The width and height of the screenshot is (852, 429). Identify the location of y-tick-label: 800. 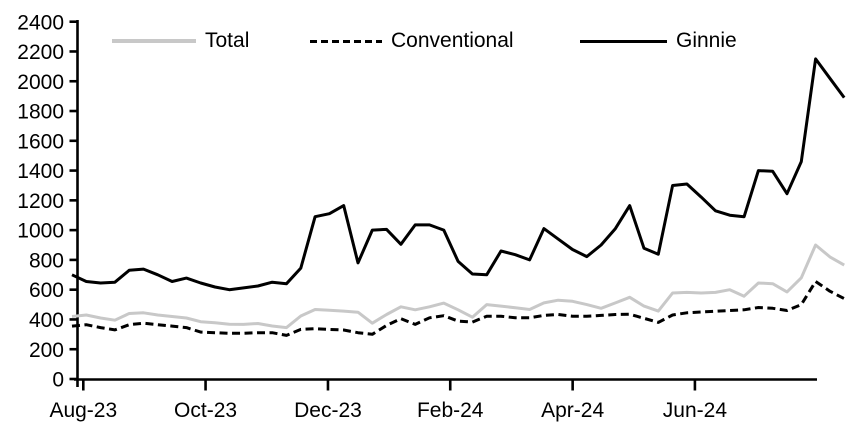
(46, 260).